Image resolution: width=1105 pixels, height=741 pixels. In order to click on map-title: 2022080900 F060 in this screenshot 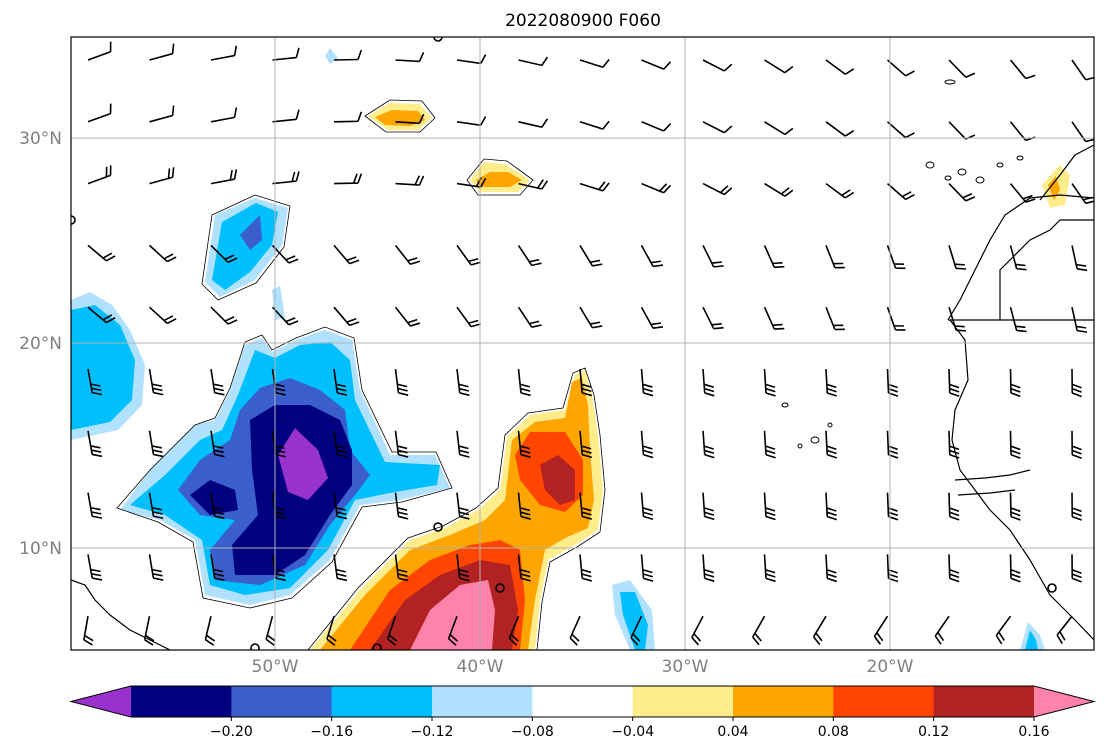, I will do `click(583, 21)`.